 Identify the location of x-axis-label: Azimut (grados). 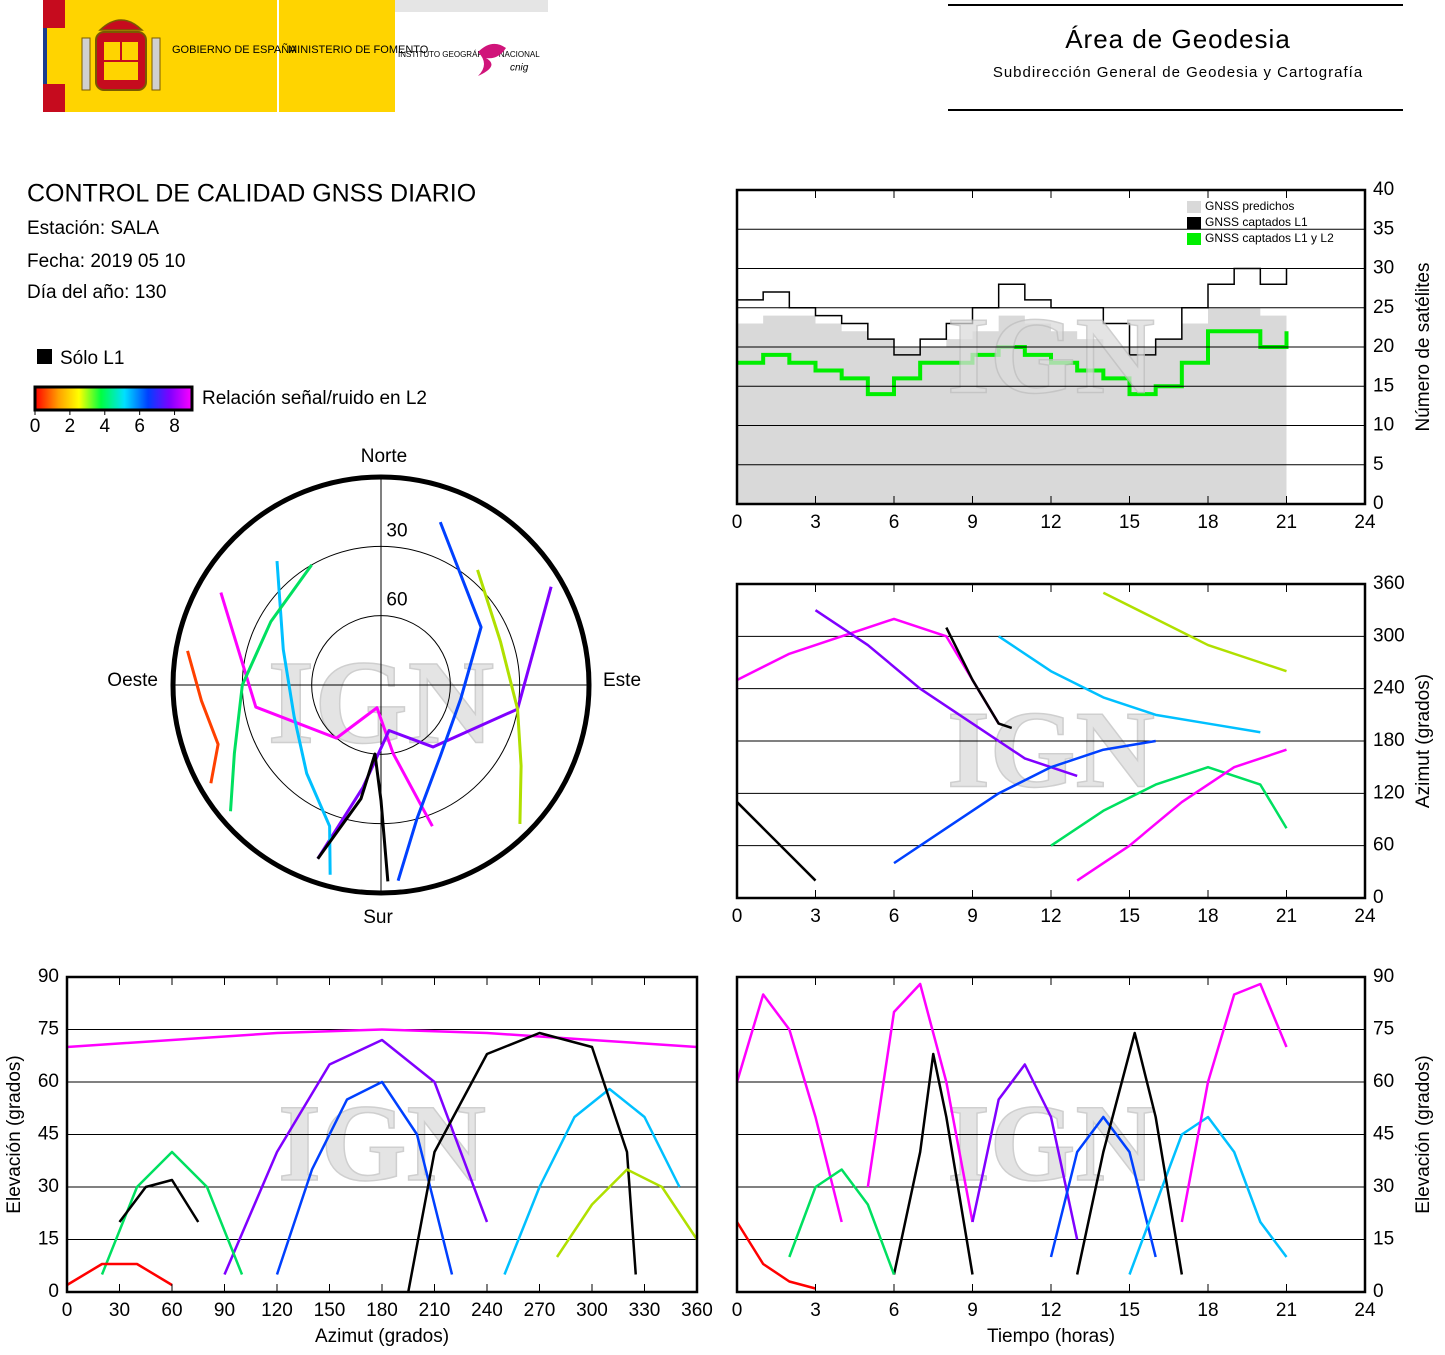
(382, 1336).